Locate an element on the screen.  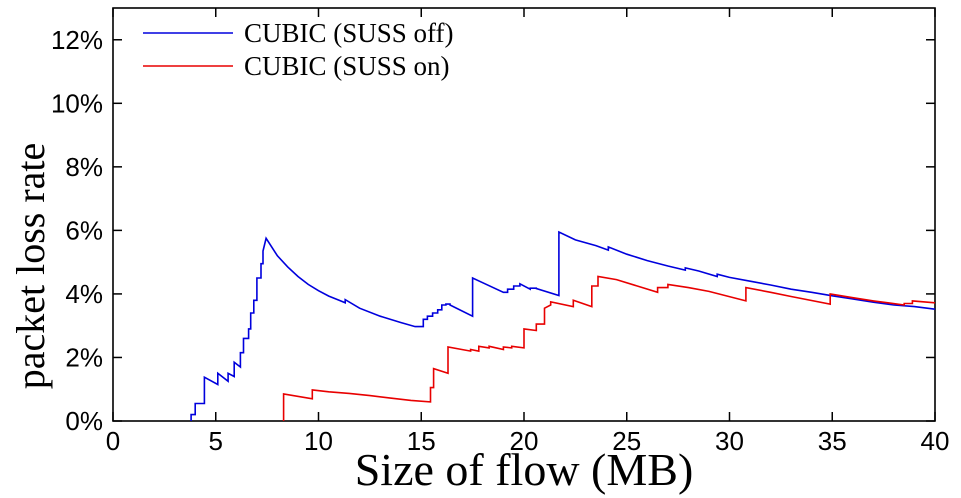
x-tick-label: 0 is located at coordinates (113, 441).